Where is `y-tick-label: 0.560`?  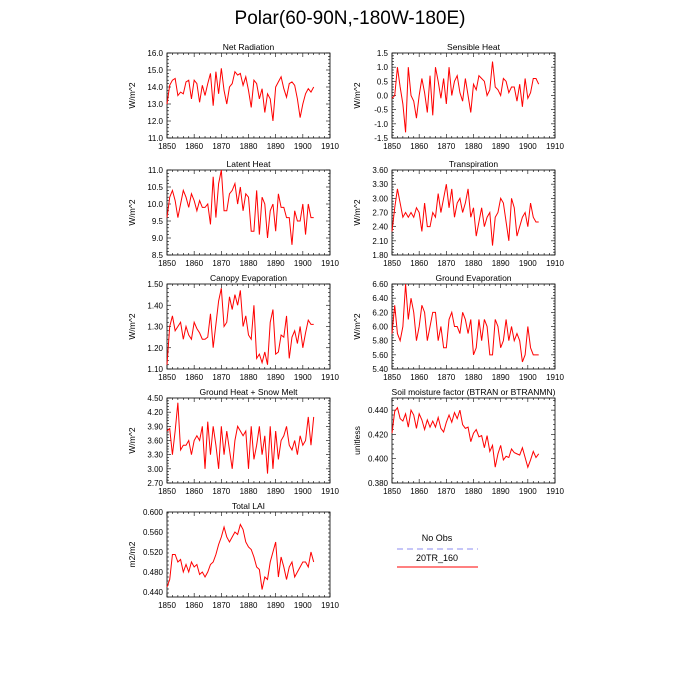 y-tick-label: 0.560 is located at coordinates (153, 532).